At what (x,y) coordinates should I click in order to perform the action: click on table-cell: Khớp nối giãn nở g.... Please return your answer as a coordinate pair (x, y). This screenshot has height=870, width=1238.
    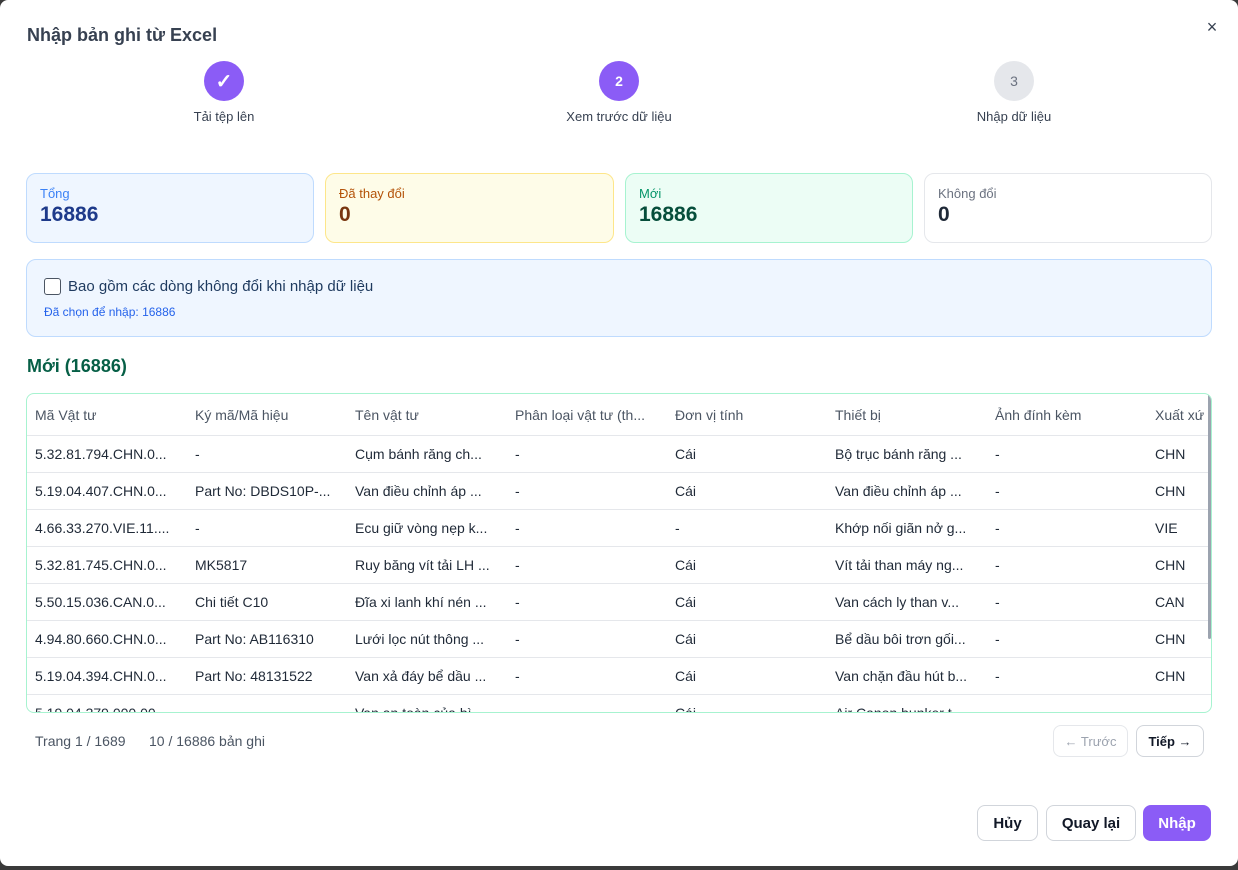
    Looking at the image, I should click on (901, 528).